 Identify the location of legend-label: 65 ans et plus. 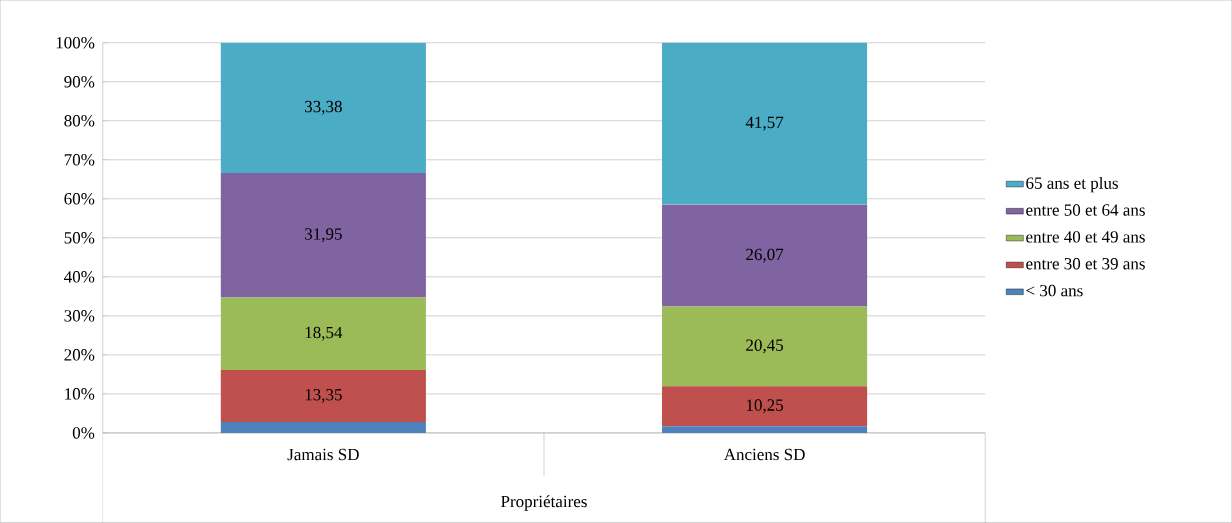
(1072, 184).